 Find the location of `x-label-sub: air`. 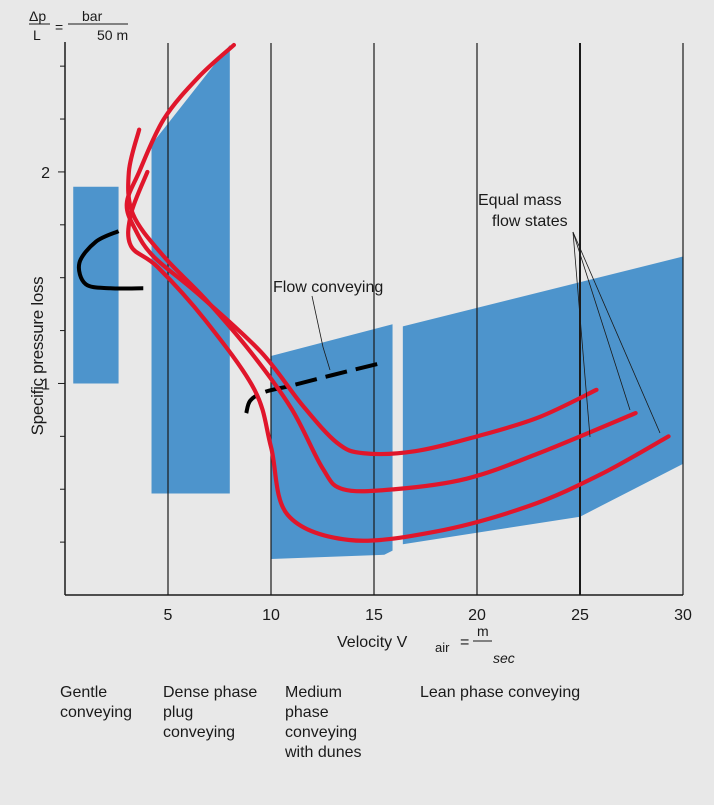

x-label-sub: air is located at coordinates (442, 647).